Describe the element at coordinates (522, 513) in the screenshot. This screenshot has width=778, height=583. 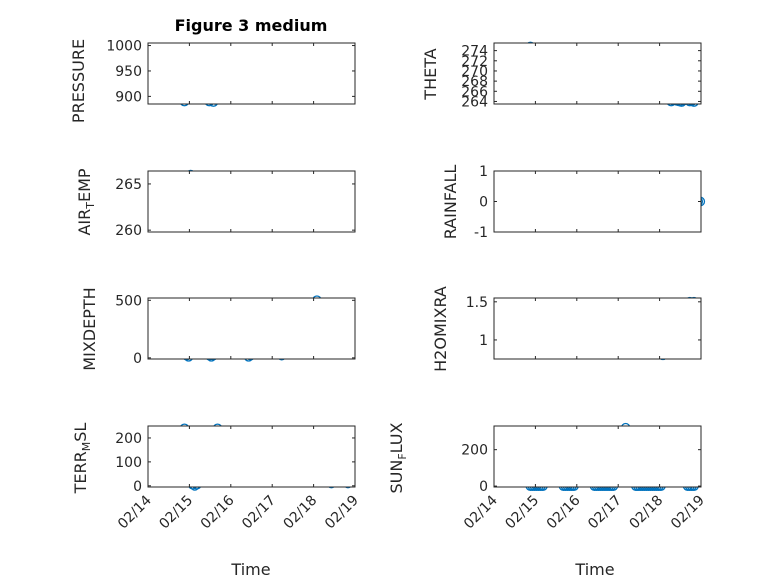
I see `sun-flux-xtick-label: 02/15` at that location.